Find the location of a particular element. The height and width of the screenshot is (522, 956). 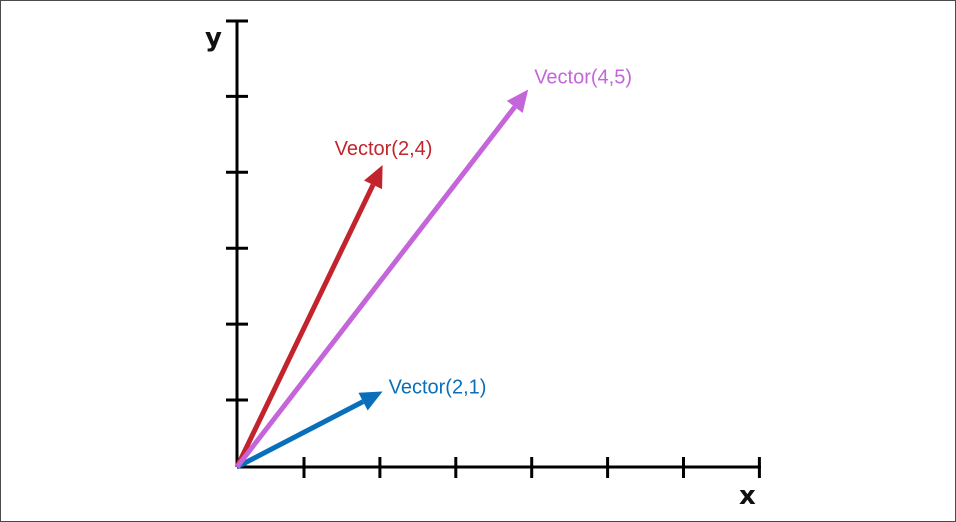

vector-arrow: Vector(2,4) is located at coordinates (333, 303).